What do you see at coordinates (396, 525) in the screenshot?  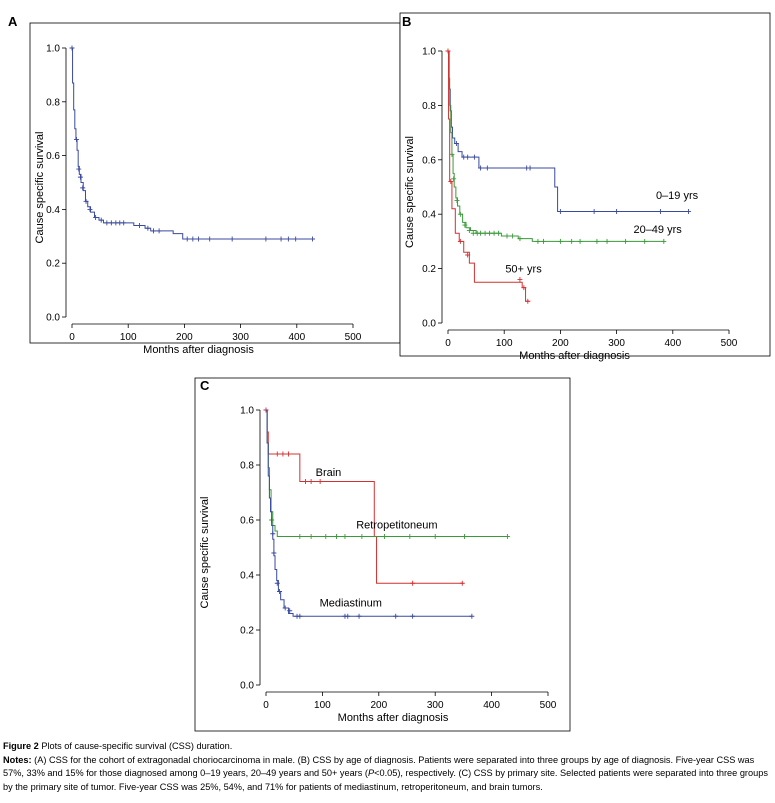 I see `series-label: Retropetitoneum` at bounding box center [396, 525].